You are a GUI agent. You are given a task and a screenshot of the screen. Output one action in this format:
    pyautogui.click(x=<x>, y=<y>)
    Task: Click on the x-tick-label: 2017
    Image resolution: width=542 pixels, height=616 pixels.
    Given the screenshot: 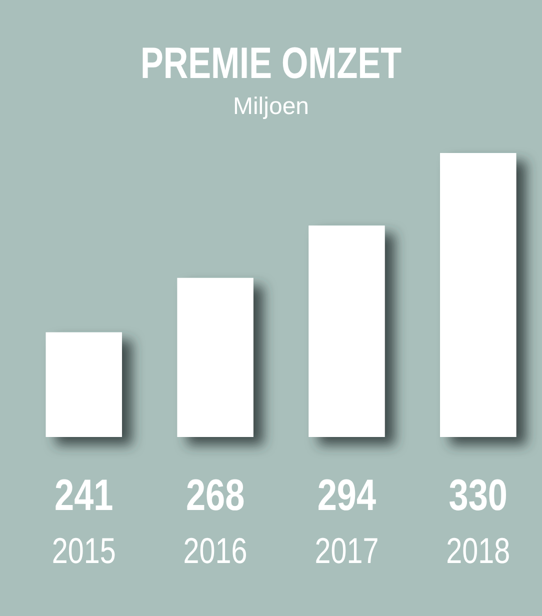 What is the action you would take?
    pyautogui.click(x=346, y=550)
    